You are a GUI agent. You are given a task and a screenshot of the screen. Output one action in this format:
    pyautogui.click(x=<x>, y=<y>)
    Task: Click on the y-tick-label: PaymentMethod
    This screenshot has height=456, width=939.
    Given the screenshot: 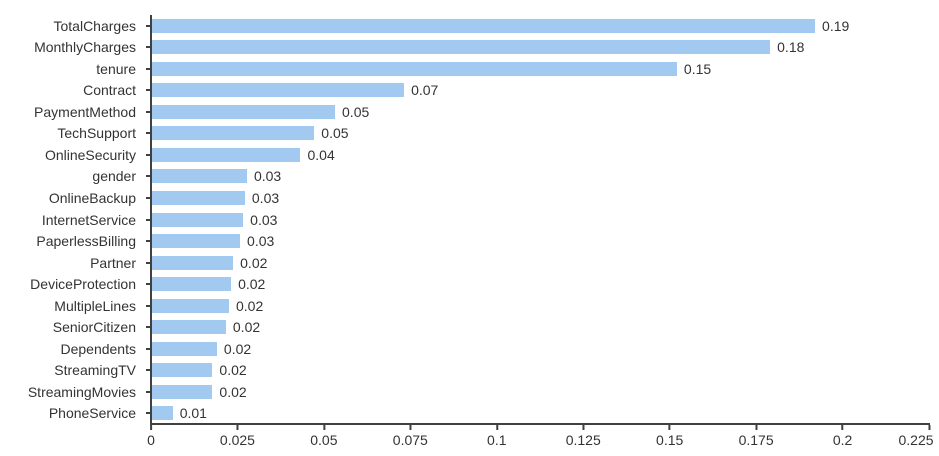 What is the action you would take?
    pyautogui.click(x=85, y=111)
    